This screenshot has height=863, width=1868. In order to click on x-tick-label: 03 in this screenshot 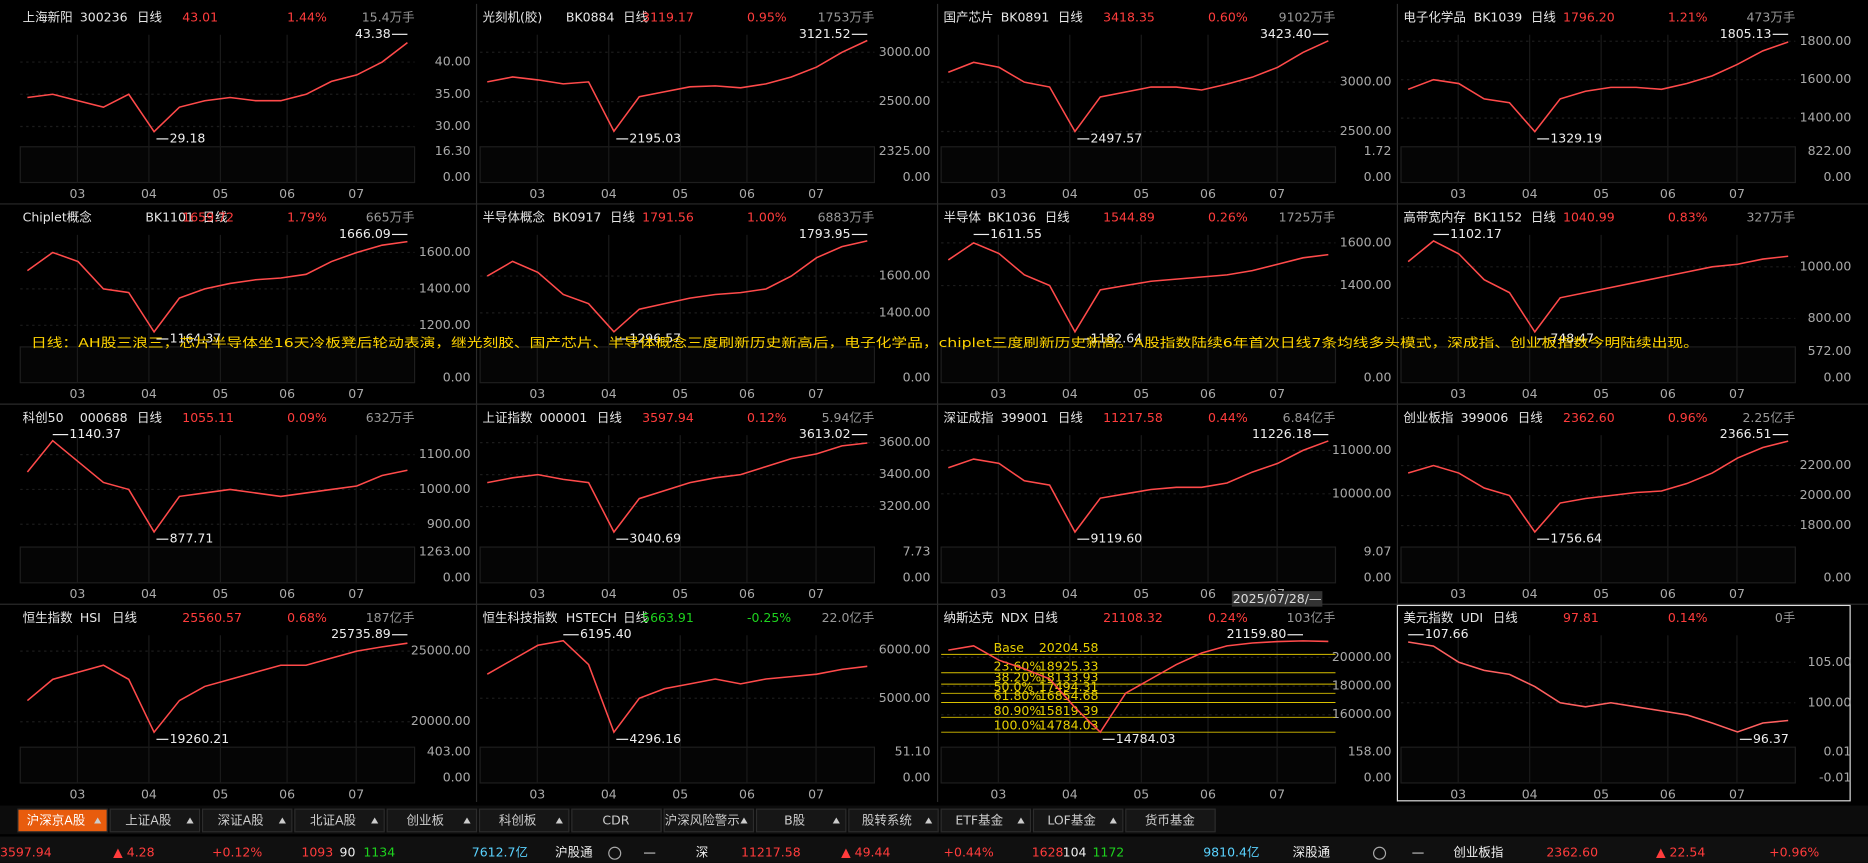, I will do `click(537, 793)`.